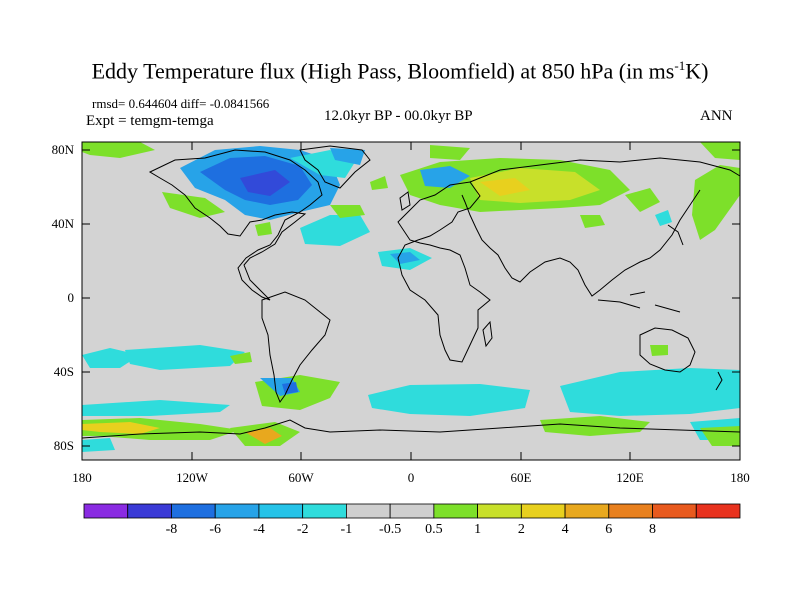  I want to click on stats-text: rmsd= 0.644604 diff= -0.0841566, so click(181, 103).